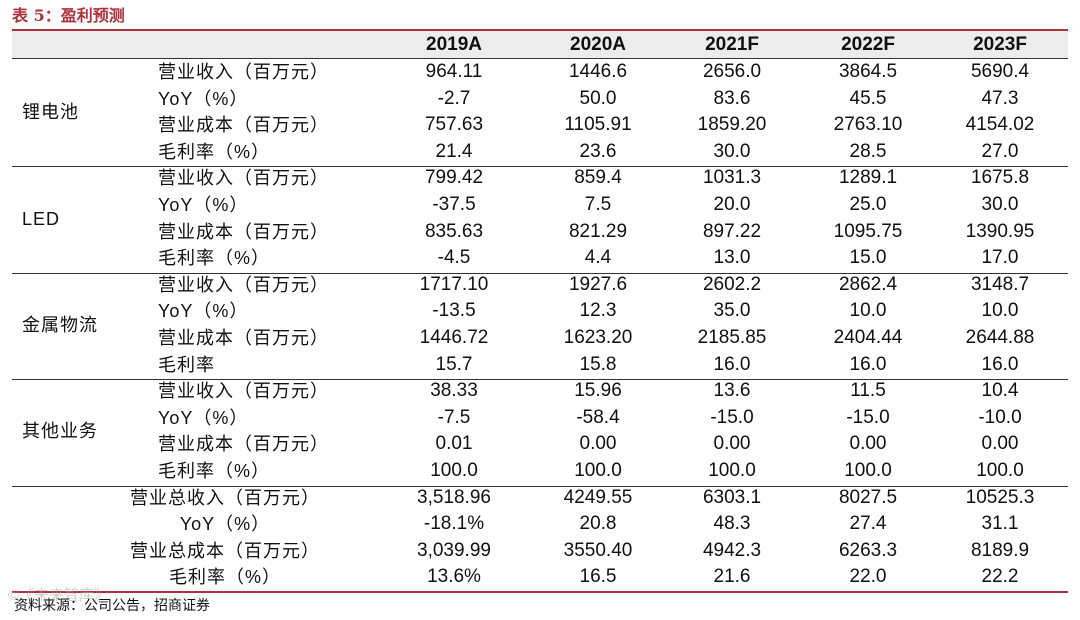  I want to click on cell-2023f: 47.3, so click(1000, 98).